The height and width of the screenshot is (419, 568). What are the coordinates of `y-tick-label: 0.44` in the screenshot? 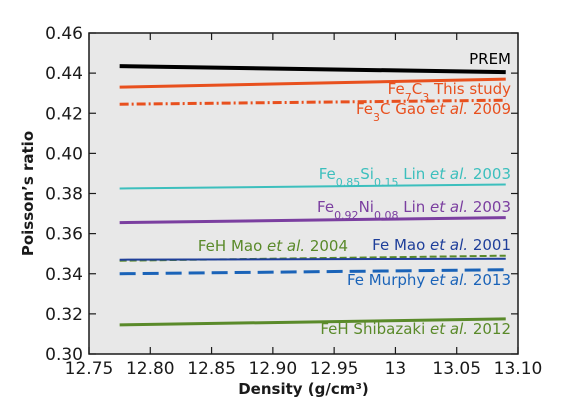 It's located at (64, 74).